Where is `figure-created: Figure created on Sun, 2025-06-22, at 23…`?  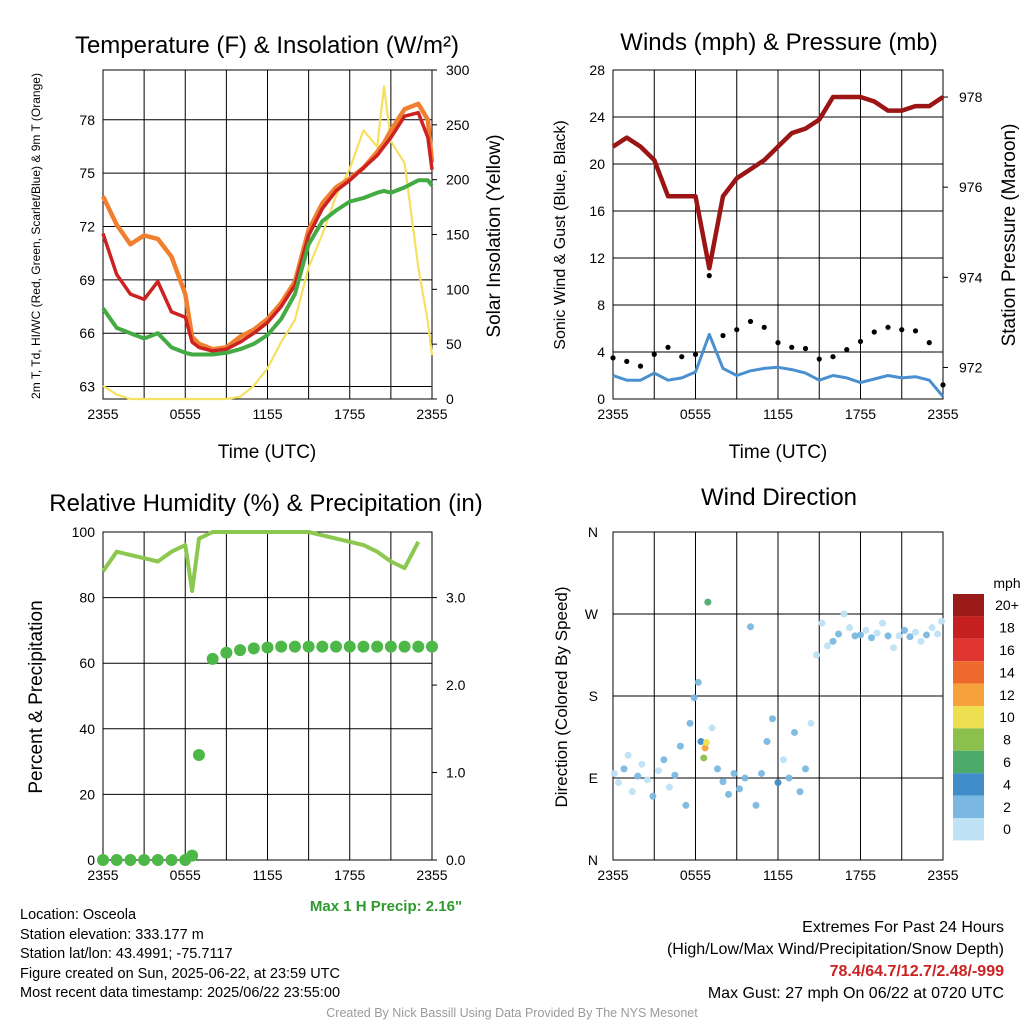
figure-created: Figure created on Sun, 2025-06-22, at 23… is located at coordinates (180, 973).